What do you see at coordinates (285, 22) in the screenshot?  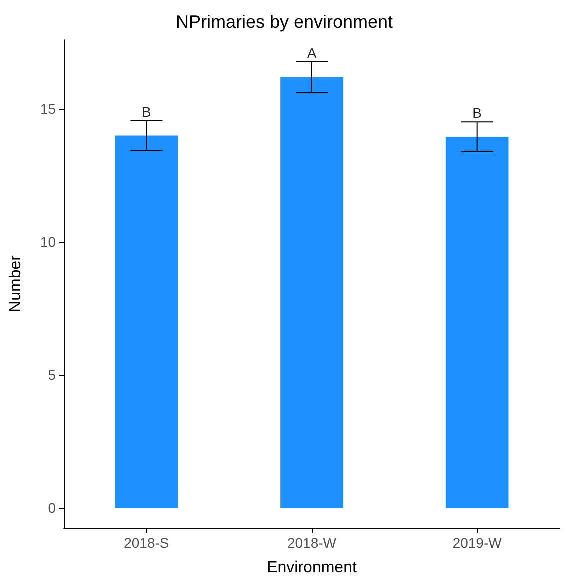 I see `chart-title: NPrimaries by environment` at bounding box center [285, 22].